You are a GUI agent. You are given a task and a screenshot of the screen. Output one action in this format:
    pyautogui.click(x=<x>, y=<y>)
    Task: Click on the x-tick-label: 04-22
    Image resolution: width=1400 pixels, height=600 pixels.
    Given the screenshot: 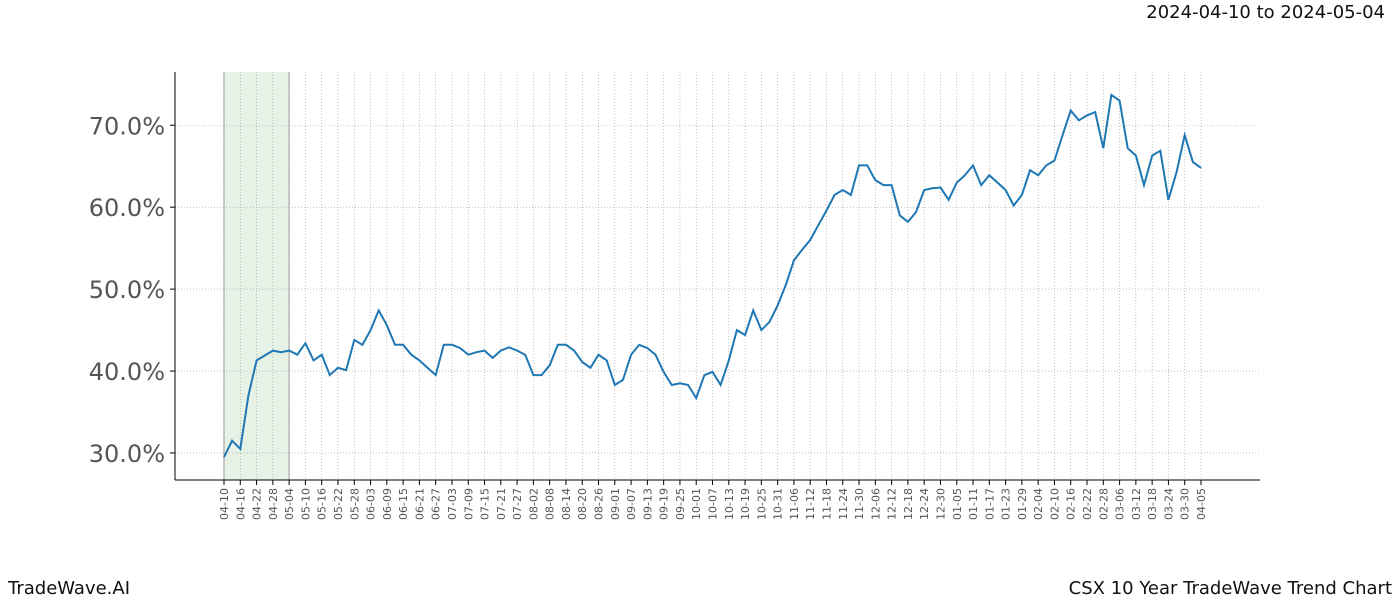 What is the action you would take?
    pyautogui.click(x=257, y=504)
    